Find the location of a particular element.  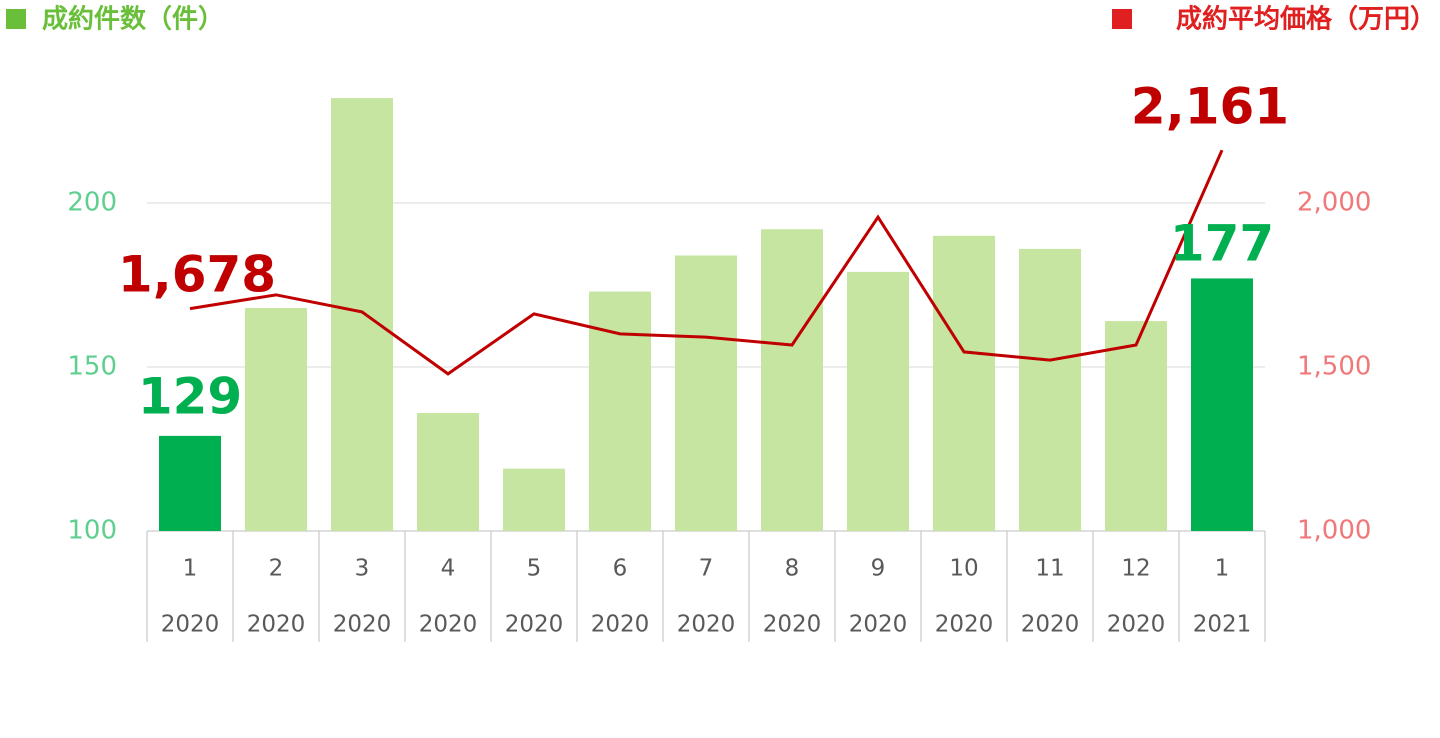

y2-tick-label: 1,500 is located at coordinates (1334, 367).